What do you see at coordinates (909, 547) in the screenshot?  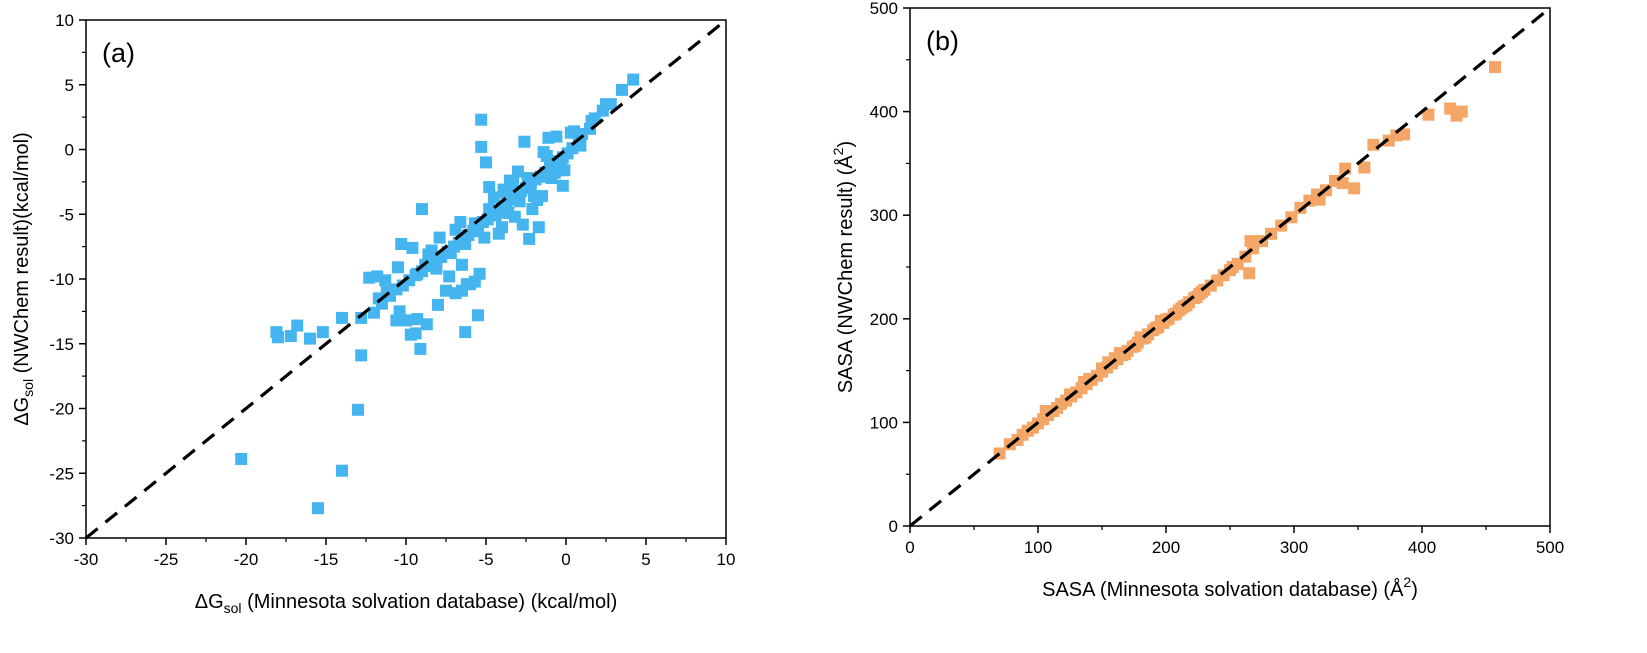 I see `panel-b-x-tick-label: 0` at bounding box center [909, 547].